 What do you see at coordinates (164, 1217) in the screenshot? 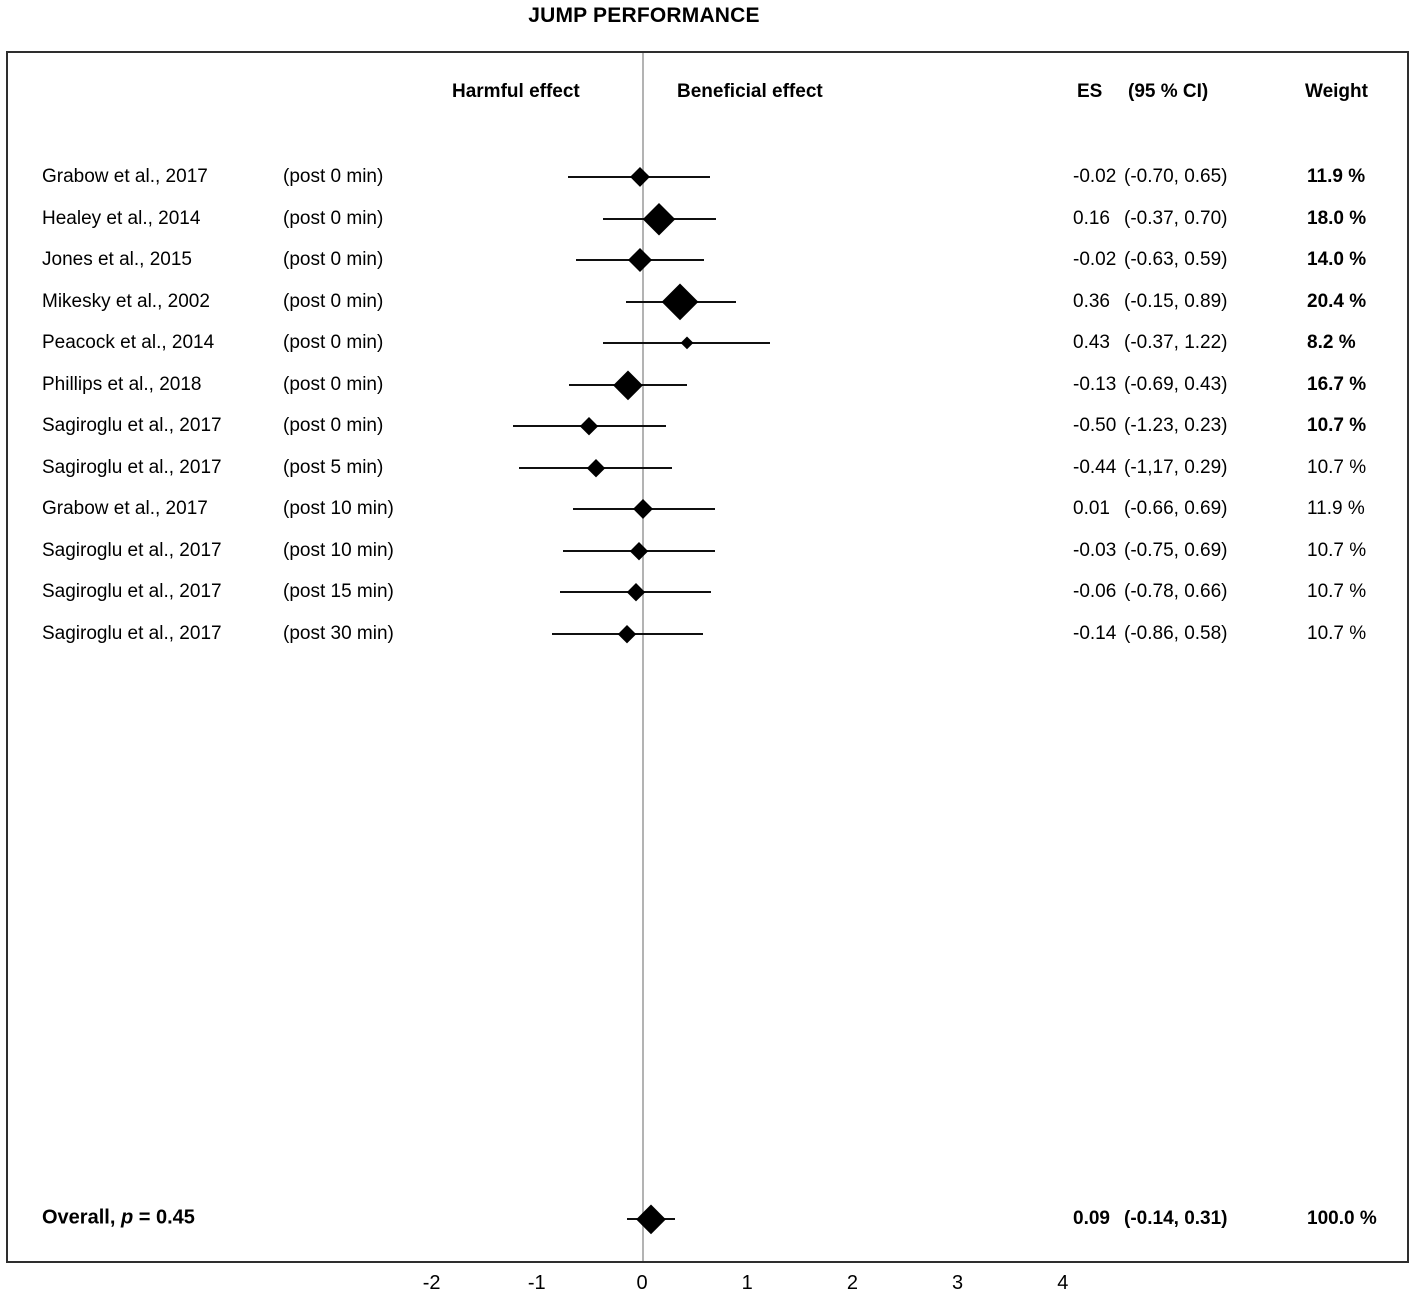
I see `overall-label-suffix: = 0.45` at bounding box center [164, 1217].